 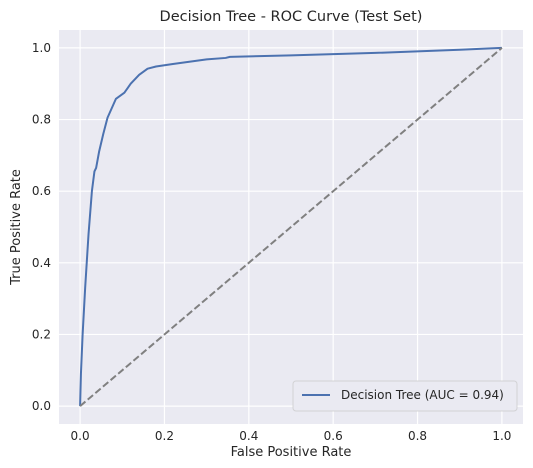 I want to click on y-tick-label: 0.8, so click(x=41, y=120).